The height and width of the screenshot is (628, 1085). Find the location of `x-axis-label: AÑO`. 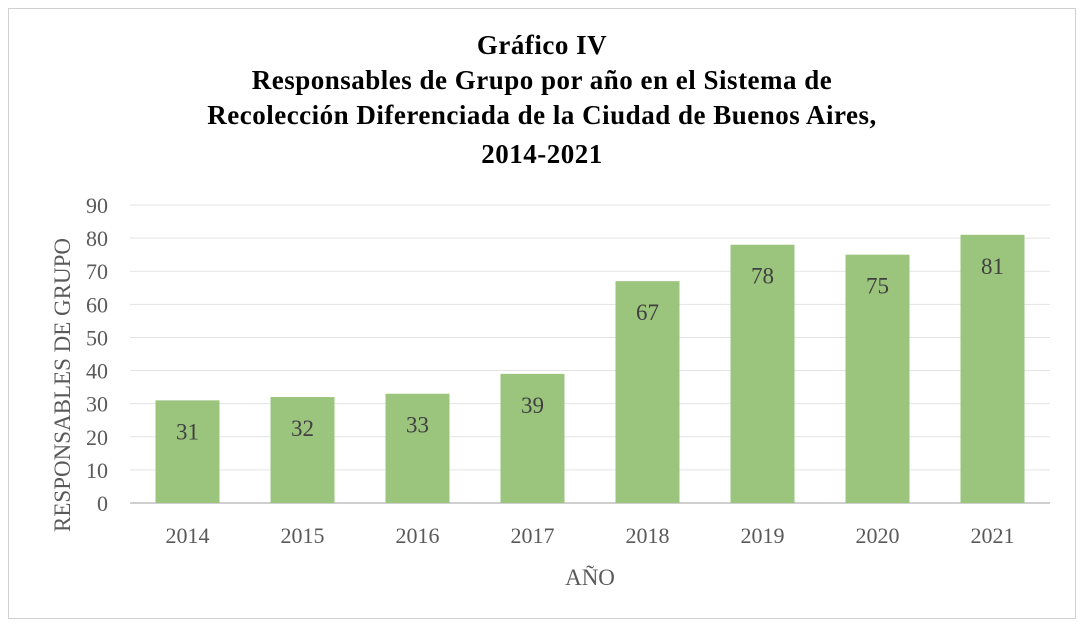

x-axis-label: AÑO is located at coordinates (590, 577).